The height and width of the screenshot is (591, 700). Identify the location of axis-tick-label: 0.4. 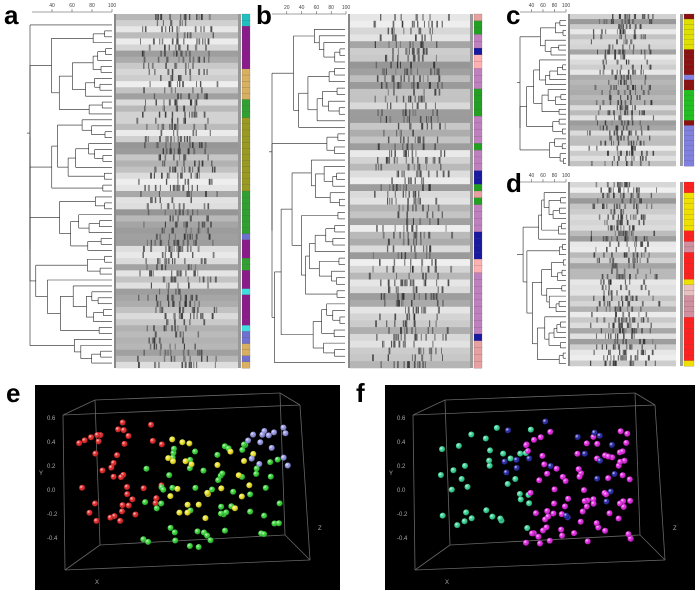
(51, 443).